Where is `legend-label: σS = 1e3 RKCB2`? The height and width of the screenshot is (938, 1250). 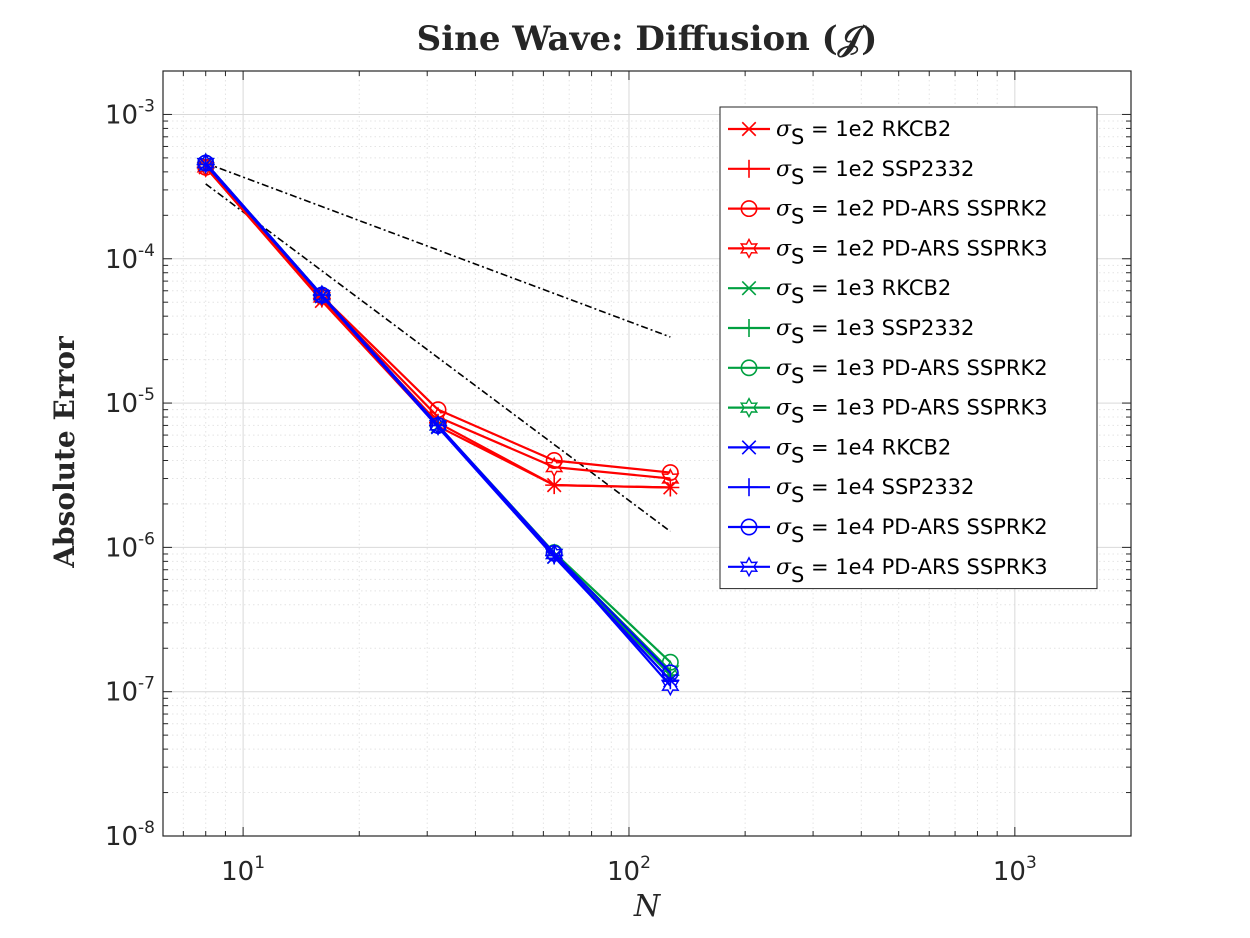 legend-label: σS = 1e3 RKCB2 is located at coordinates (863, 292).